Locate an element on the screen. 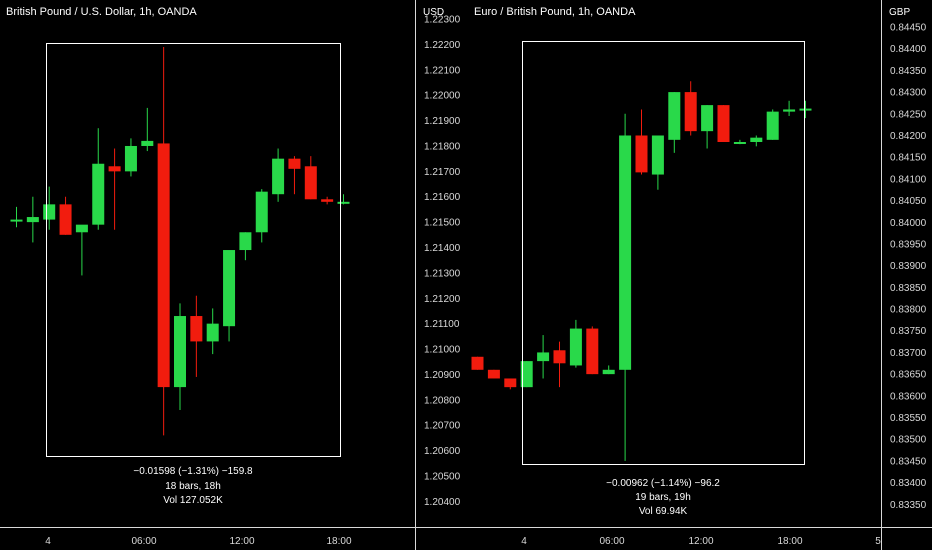 Image resolution: width=932 pixels, height=550 pixels. price-tick-label: 1.21100 is located at coordinates (442, 324).